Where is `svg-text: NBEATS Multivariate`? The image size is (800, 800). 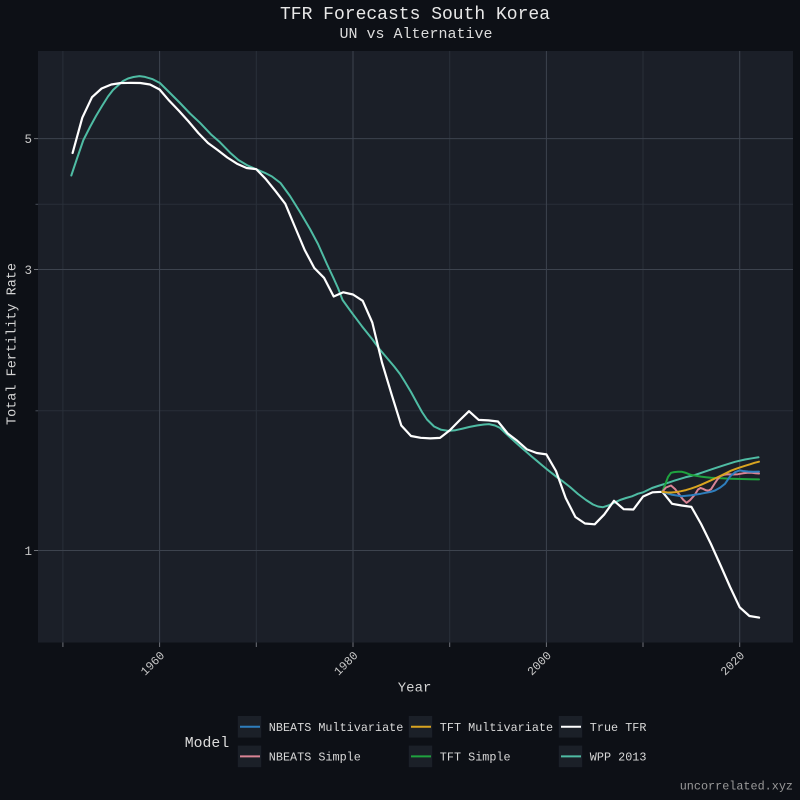
svg-text: NBEATS Multivariate is located at coordinates (336, 728).